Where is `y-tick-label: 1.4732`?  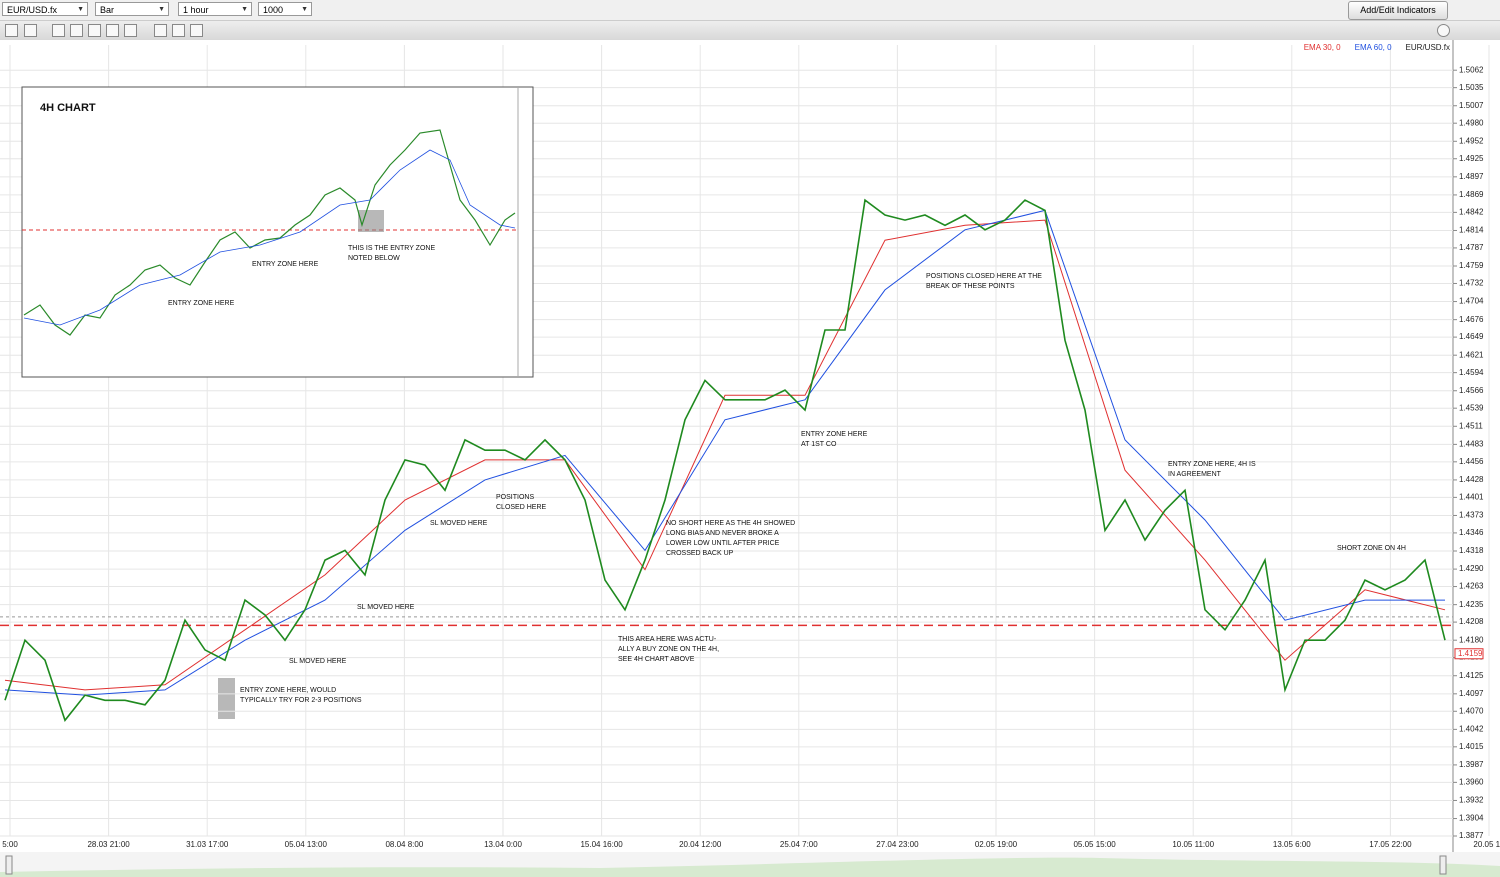 y-tick-label: 1.4732 is located at coordinates (1471, 283).